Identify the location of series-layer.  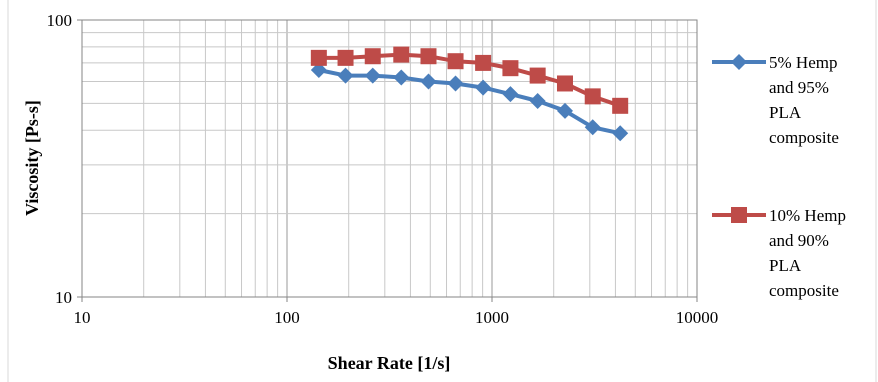
(469, 94).